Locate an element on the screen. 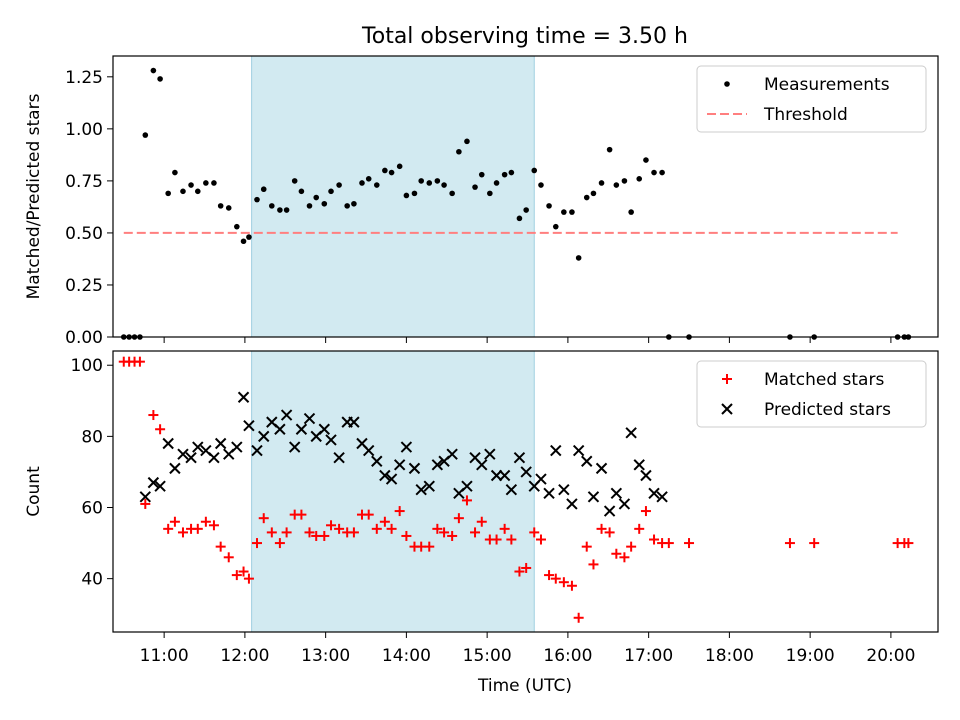 Image resolution: width=960 pixels, height=720 pixels. y-tick-label: 1.25 is located at coordinates (84, 78).